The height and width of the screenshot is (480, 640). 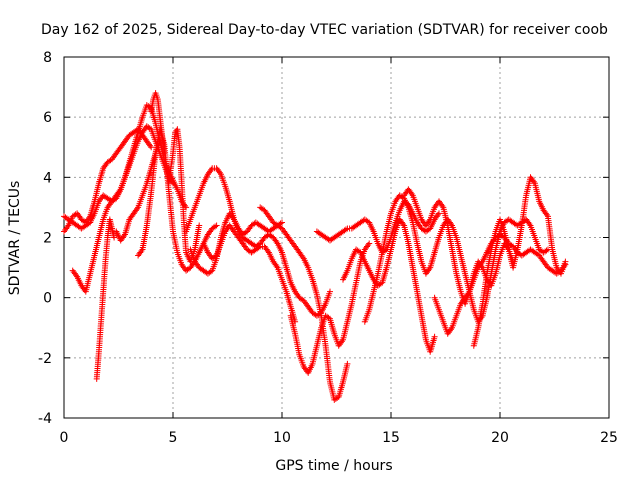 I want to click on x-tick-label: 20, so click(x=500, y=438).